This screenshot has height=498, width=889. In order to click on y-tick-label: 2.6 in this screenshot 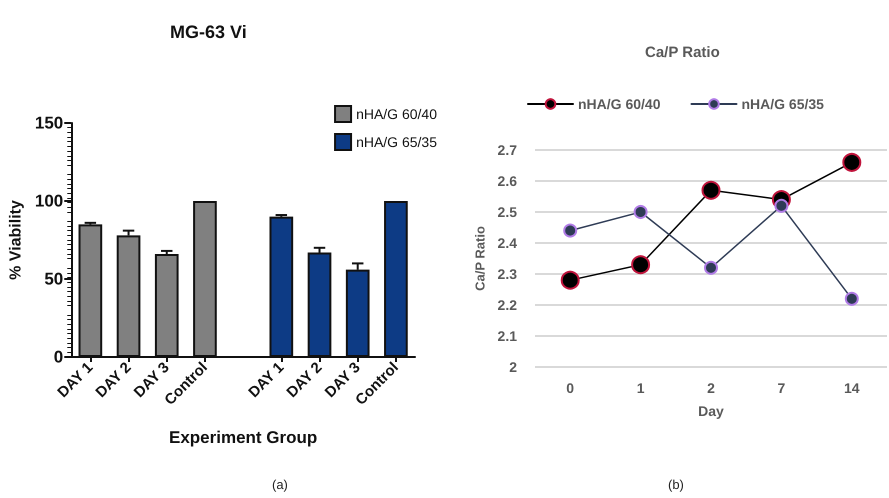, I will do `click(508, 181)`.